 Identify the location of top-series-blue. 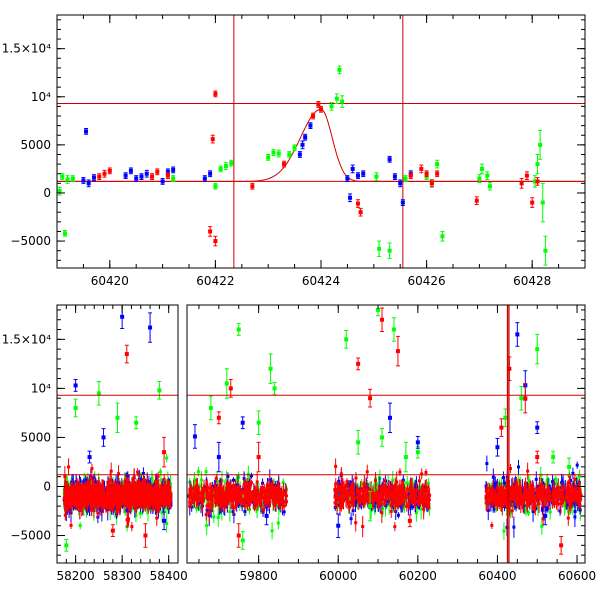
(247, 164).